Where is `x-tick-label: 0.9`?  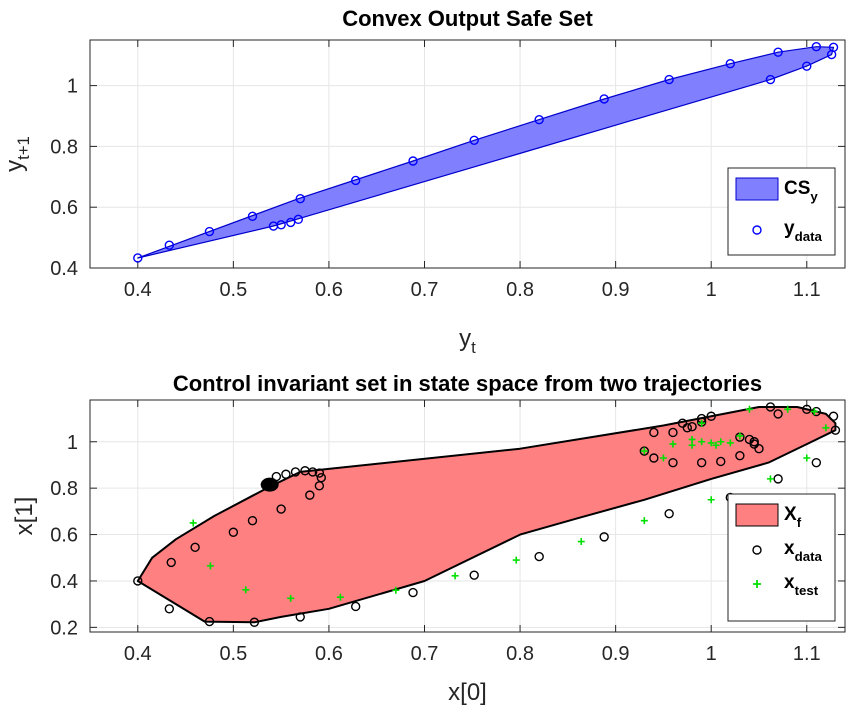 x-tick-label: 0.9 is located at coordinates (616, 290).